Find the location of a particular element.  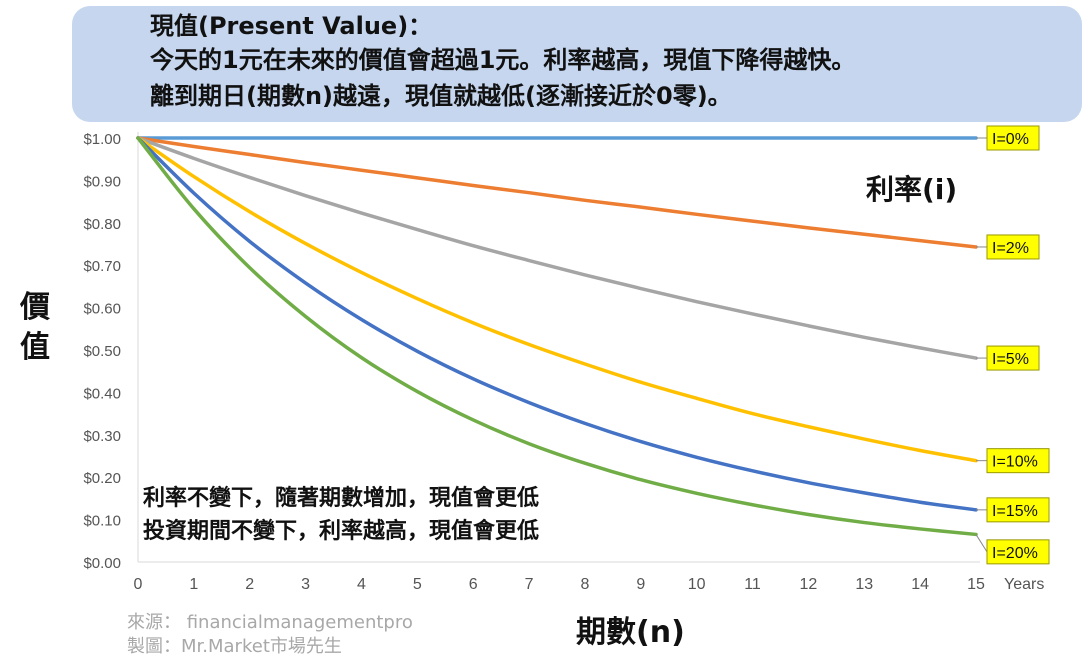

x-tick-label: 15 is located at coordinates (976, 584).